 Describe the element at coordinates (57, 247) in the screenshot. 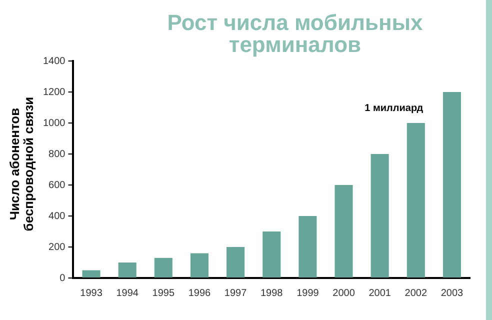

I see `y-tick-label: 200` at that location.